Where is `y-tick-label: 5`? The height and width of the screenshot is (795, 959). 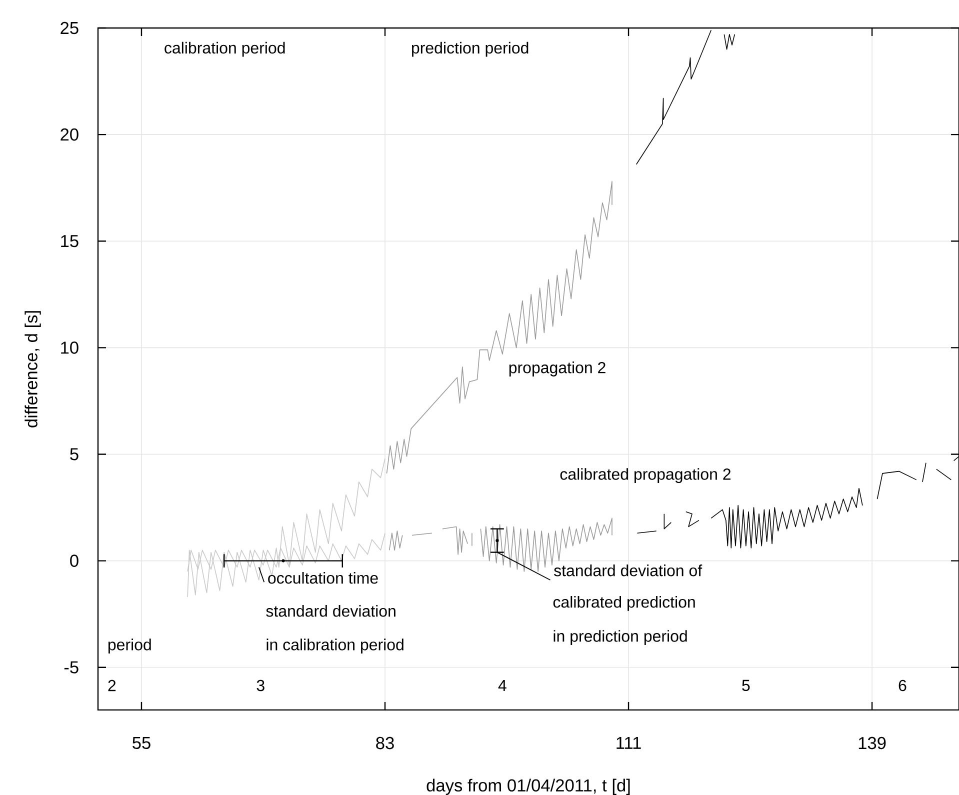 y-tick-label: 5 is located at coordinates (74, 454).